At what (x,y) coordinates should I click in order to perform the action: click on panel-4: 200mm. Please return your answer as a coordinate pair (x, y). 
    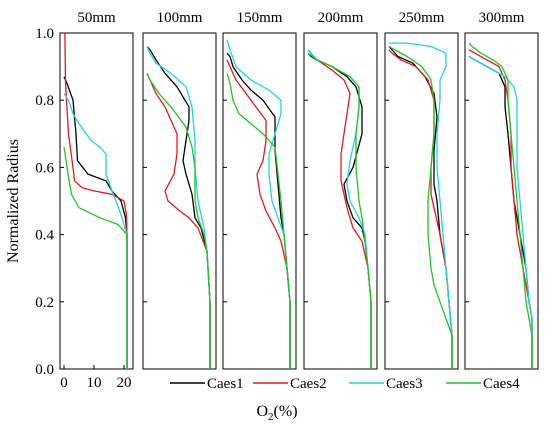
    Looking at the image, I should click on (340, 190).